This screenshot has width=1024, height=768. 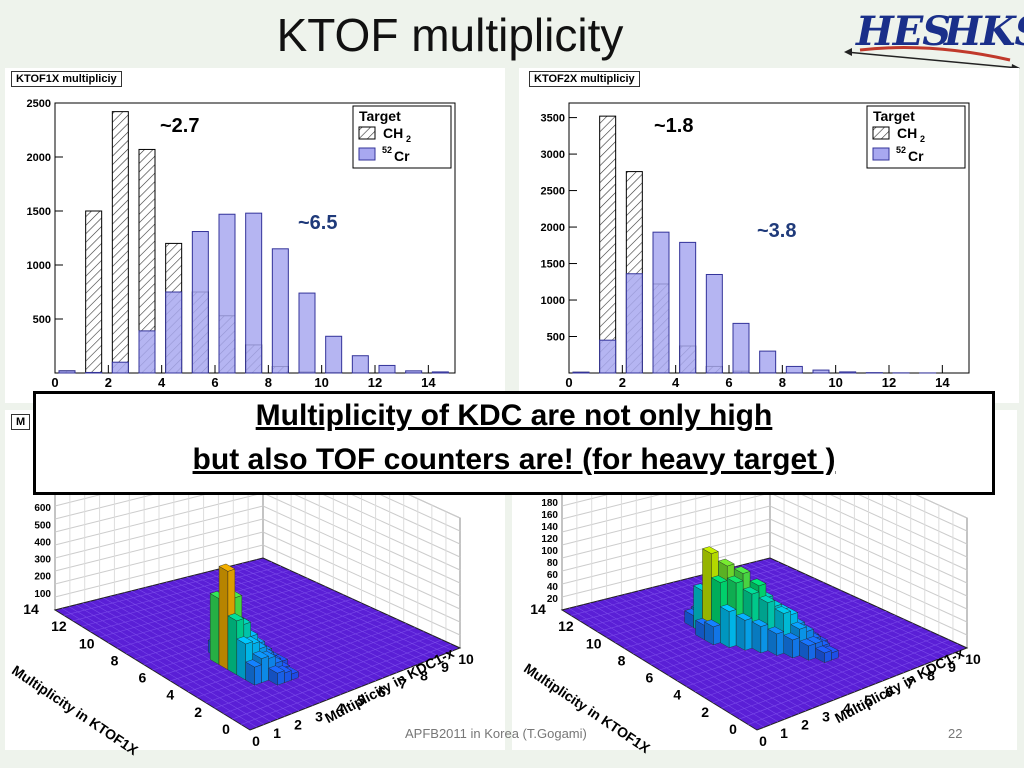 I want to click on y-tick-label: 2000, so click(x=39, y=158).